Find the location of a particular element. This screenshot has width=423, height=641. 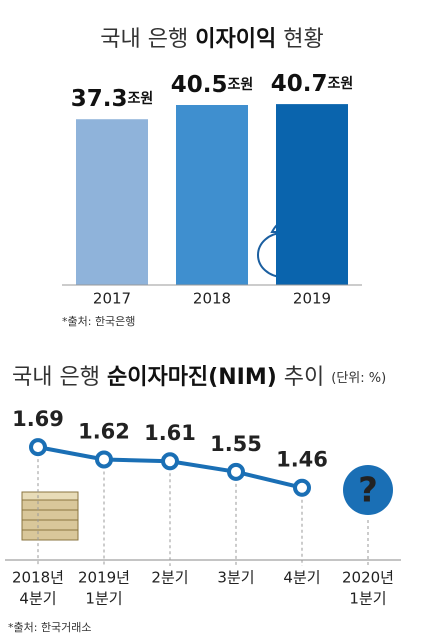

title-part: 현황 is located at coordinates (303, 39).